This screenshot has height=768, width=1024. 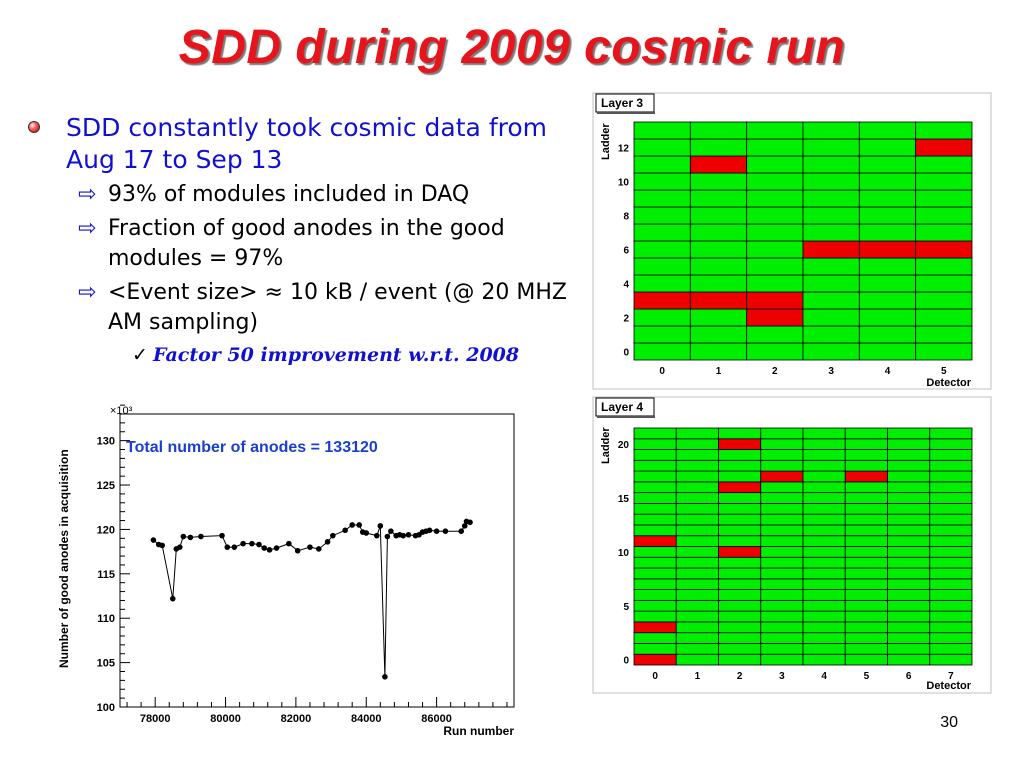 What do you see at coordinates (624, 499) in the screenshot?
I see `y-tick-label: 15` at bounding box center [624, 499].